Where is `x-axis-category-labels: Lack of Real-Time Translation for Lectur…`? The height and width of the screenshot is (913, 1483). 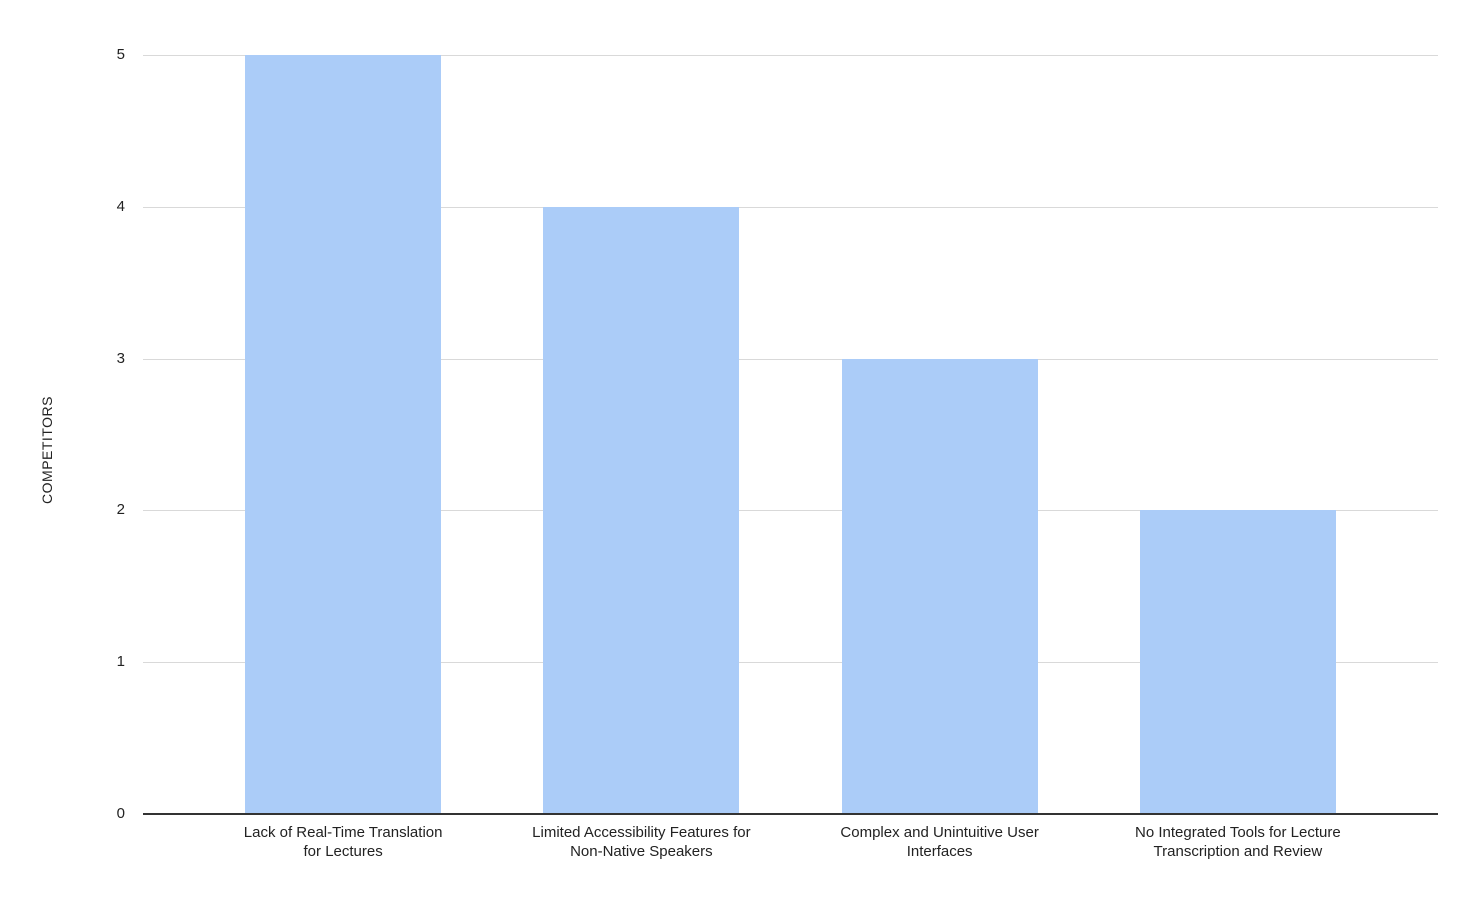
x-axis-category-labels: Lack of Real-Time Translation for Lectur… is located at coordinates (790, 858).